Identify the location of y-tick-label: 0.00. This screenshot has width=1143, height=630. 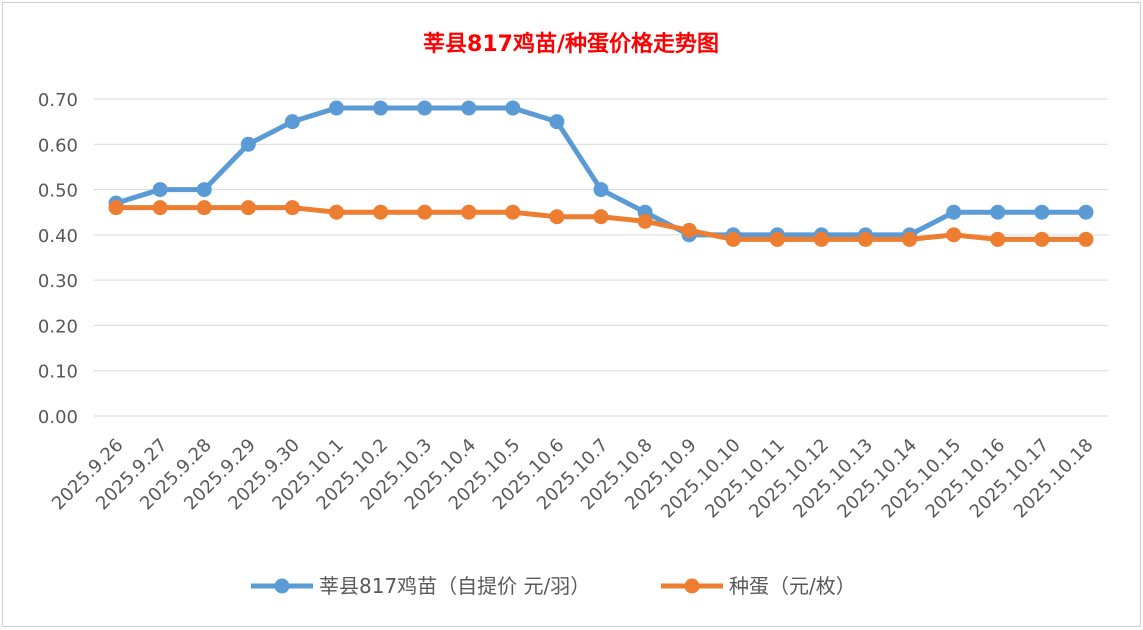
(58, 417).